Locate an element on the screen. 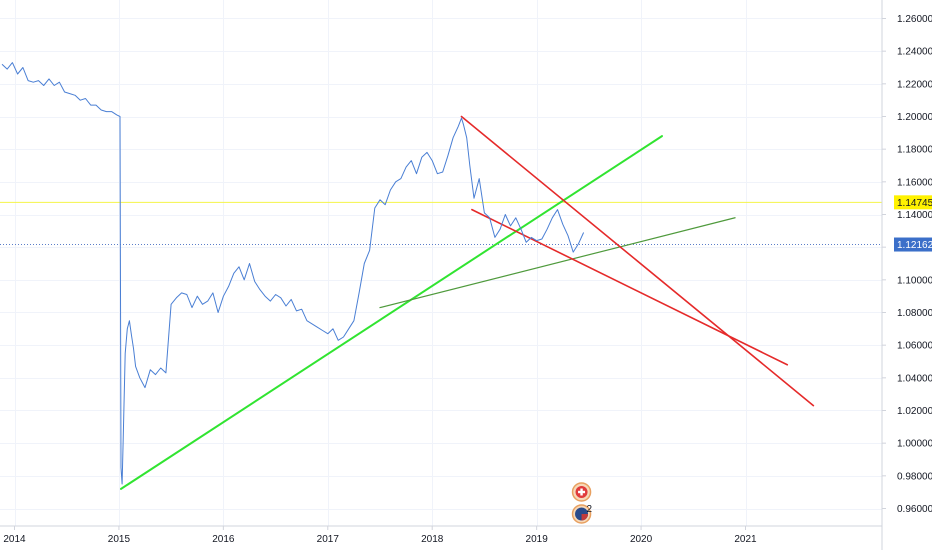 Image resolution: width=932 pixels, height=550 pixels. price-axis-tick-label: 1.08000 is located at coordinates (914, 313).